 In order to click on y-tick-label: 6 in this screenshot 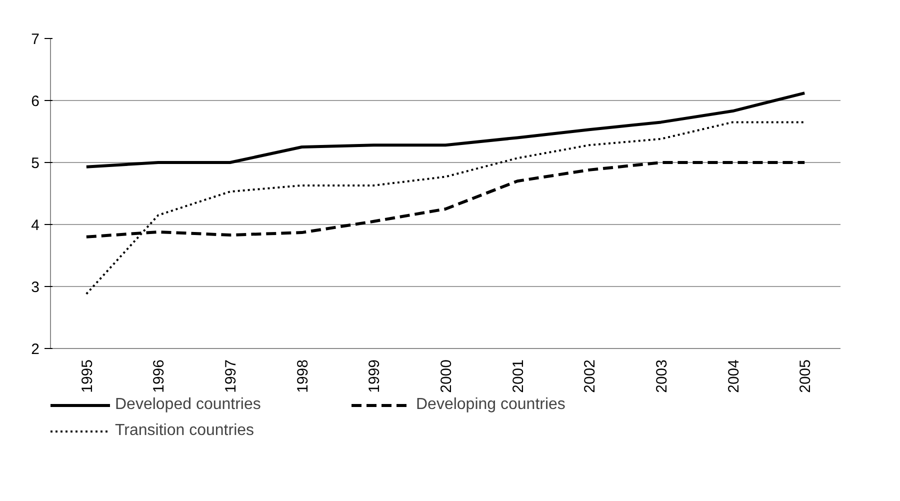, I will do `click(35, 101)`.